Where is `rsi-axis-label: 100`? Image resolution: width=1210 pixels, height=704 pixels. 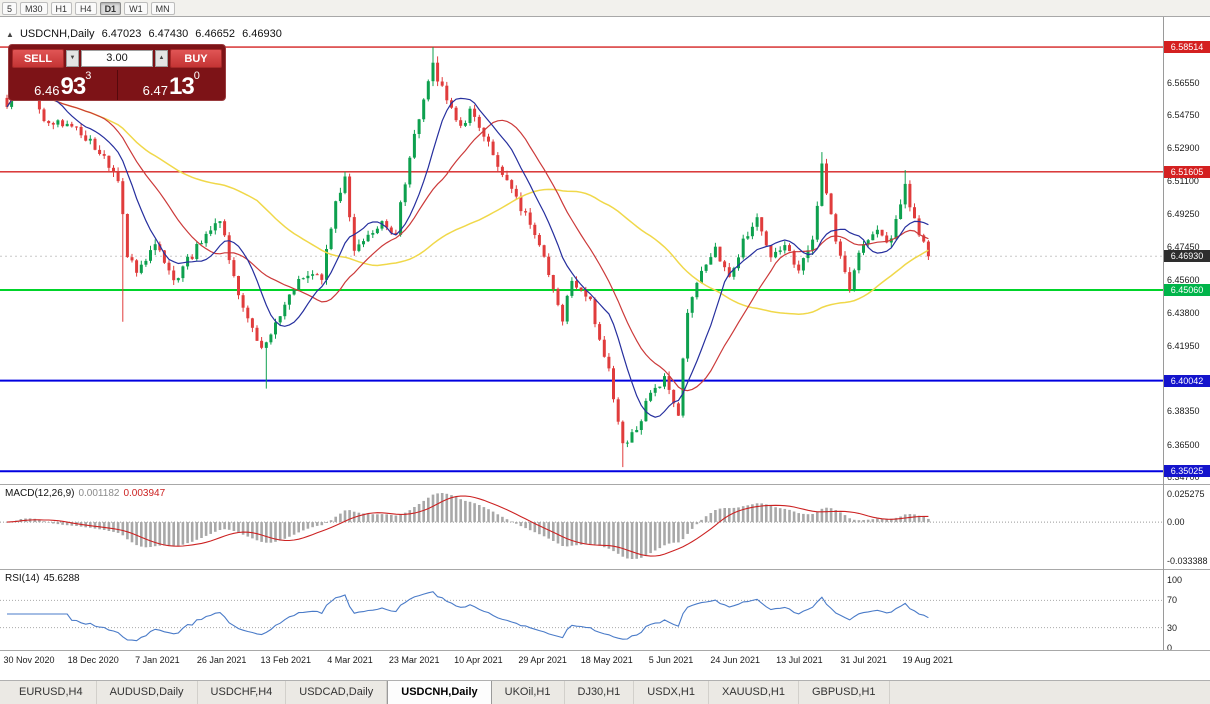
rsi-axis-label: 100 is located at coordinates (1175, 580).